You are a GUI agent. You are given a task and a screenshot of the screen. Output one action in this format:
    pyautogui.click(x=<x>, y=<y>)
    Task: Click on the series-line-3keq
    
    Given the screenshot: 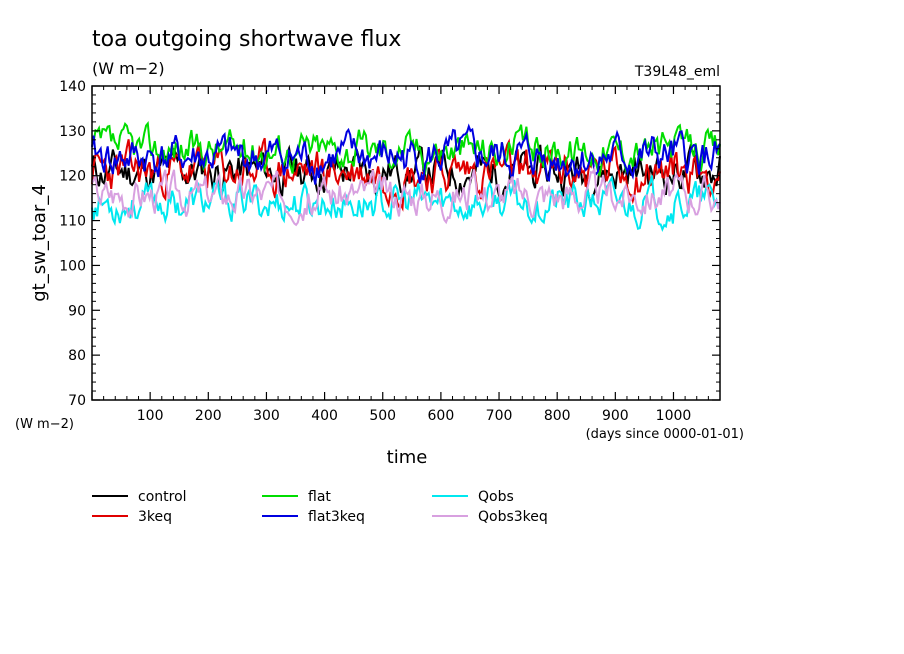 What is the action you would take?
    pyautogui.click(x=406, y=174)
    